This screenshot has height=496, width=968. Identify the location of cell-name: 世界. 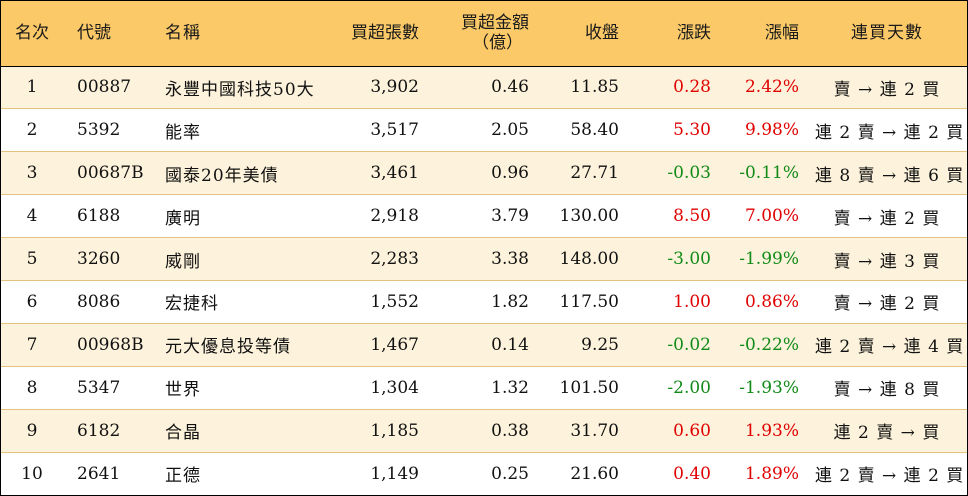
(237, 387).